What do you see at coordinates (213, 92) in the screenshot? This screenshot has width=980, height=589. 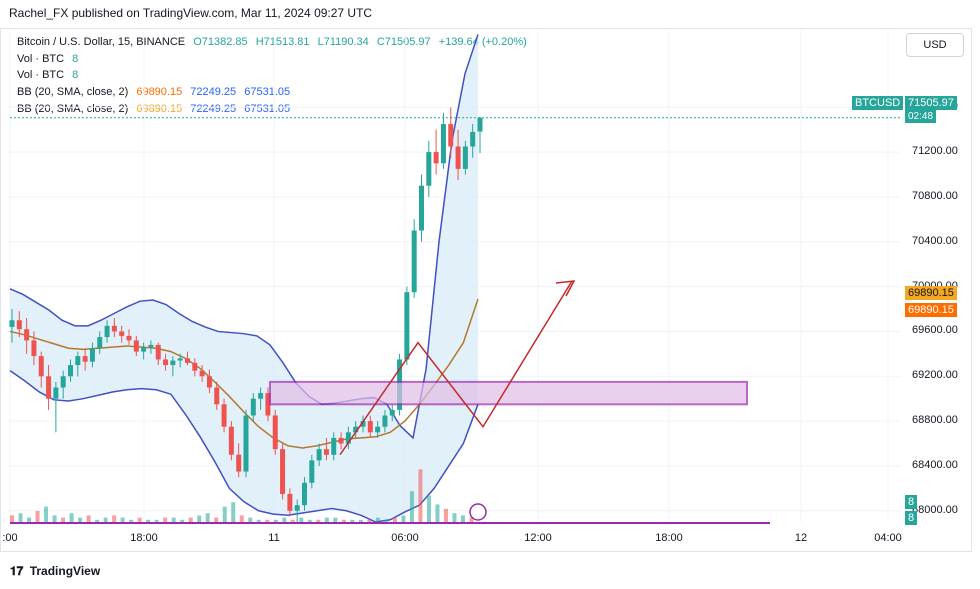 I see `bb-upper-value: 72249.25` at bounding box center [213, 92].